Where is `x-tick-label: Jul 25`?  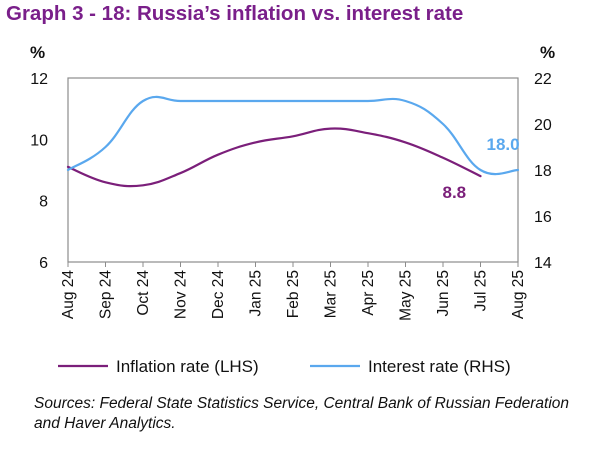 x-tick-label: Jul 25 is located at coordinates (481, 290).